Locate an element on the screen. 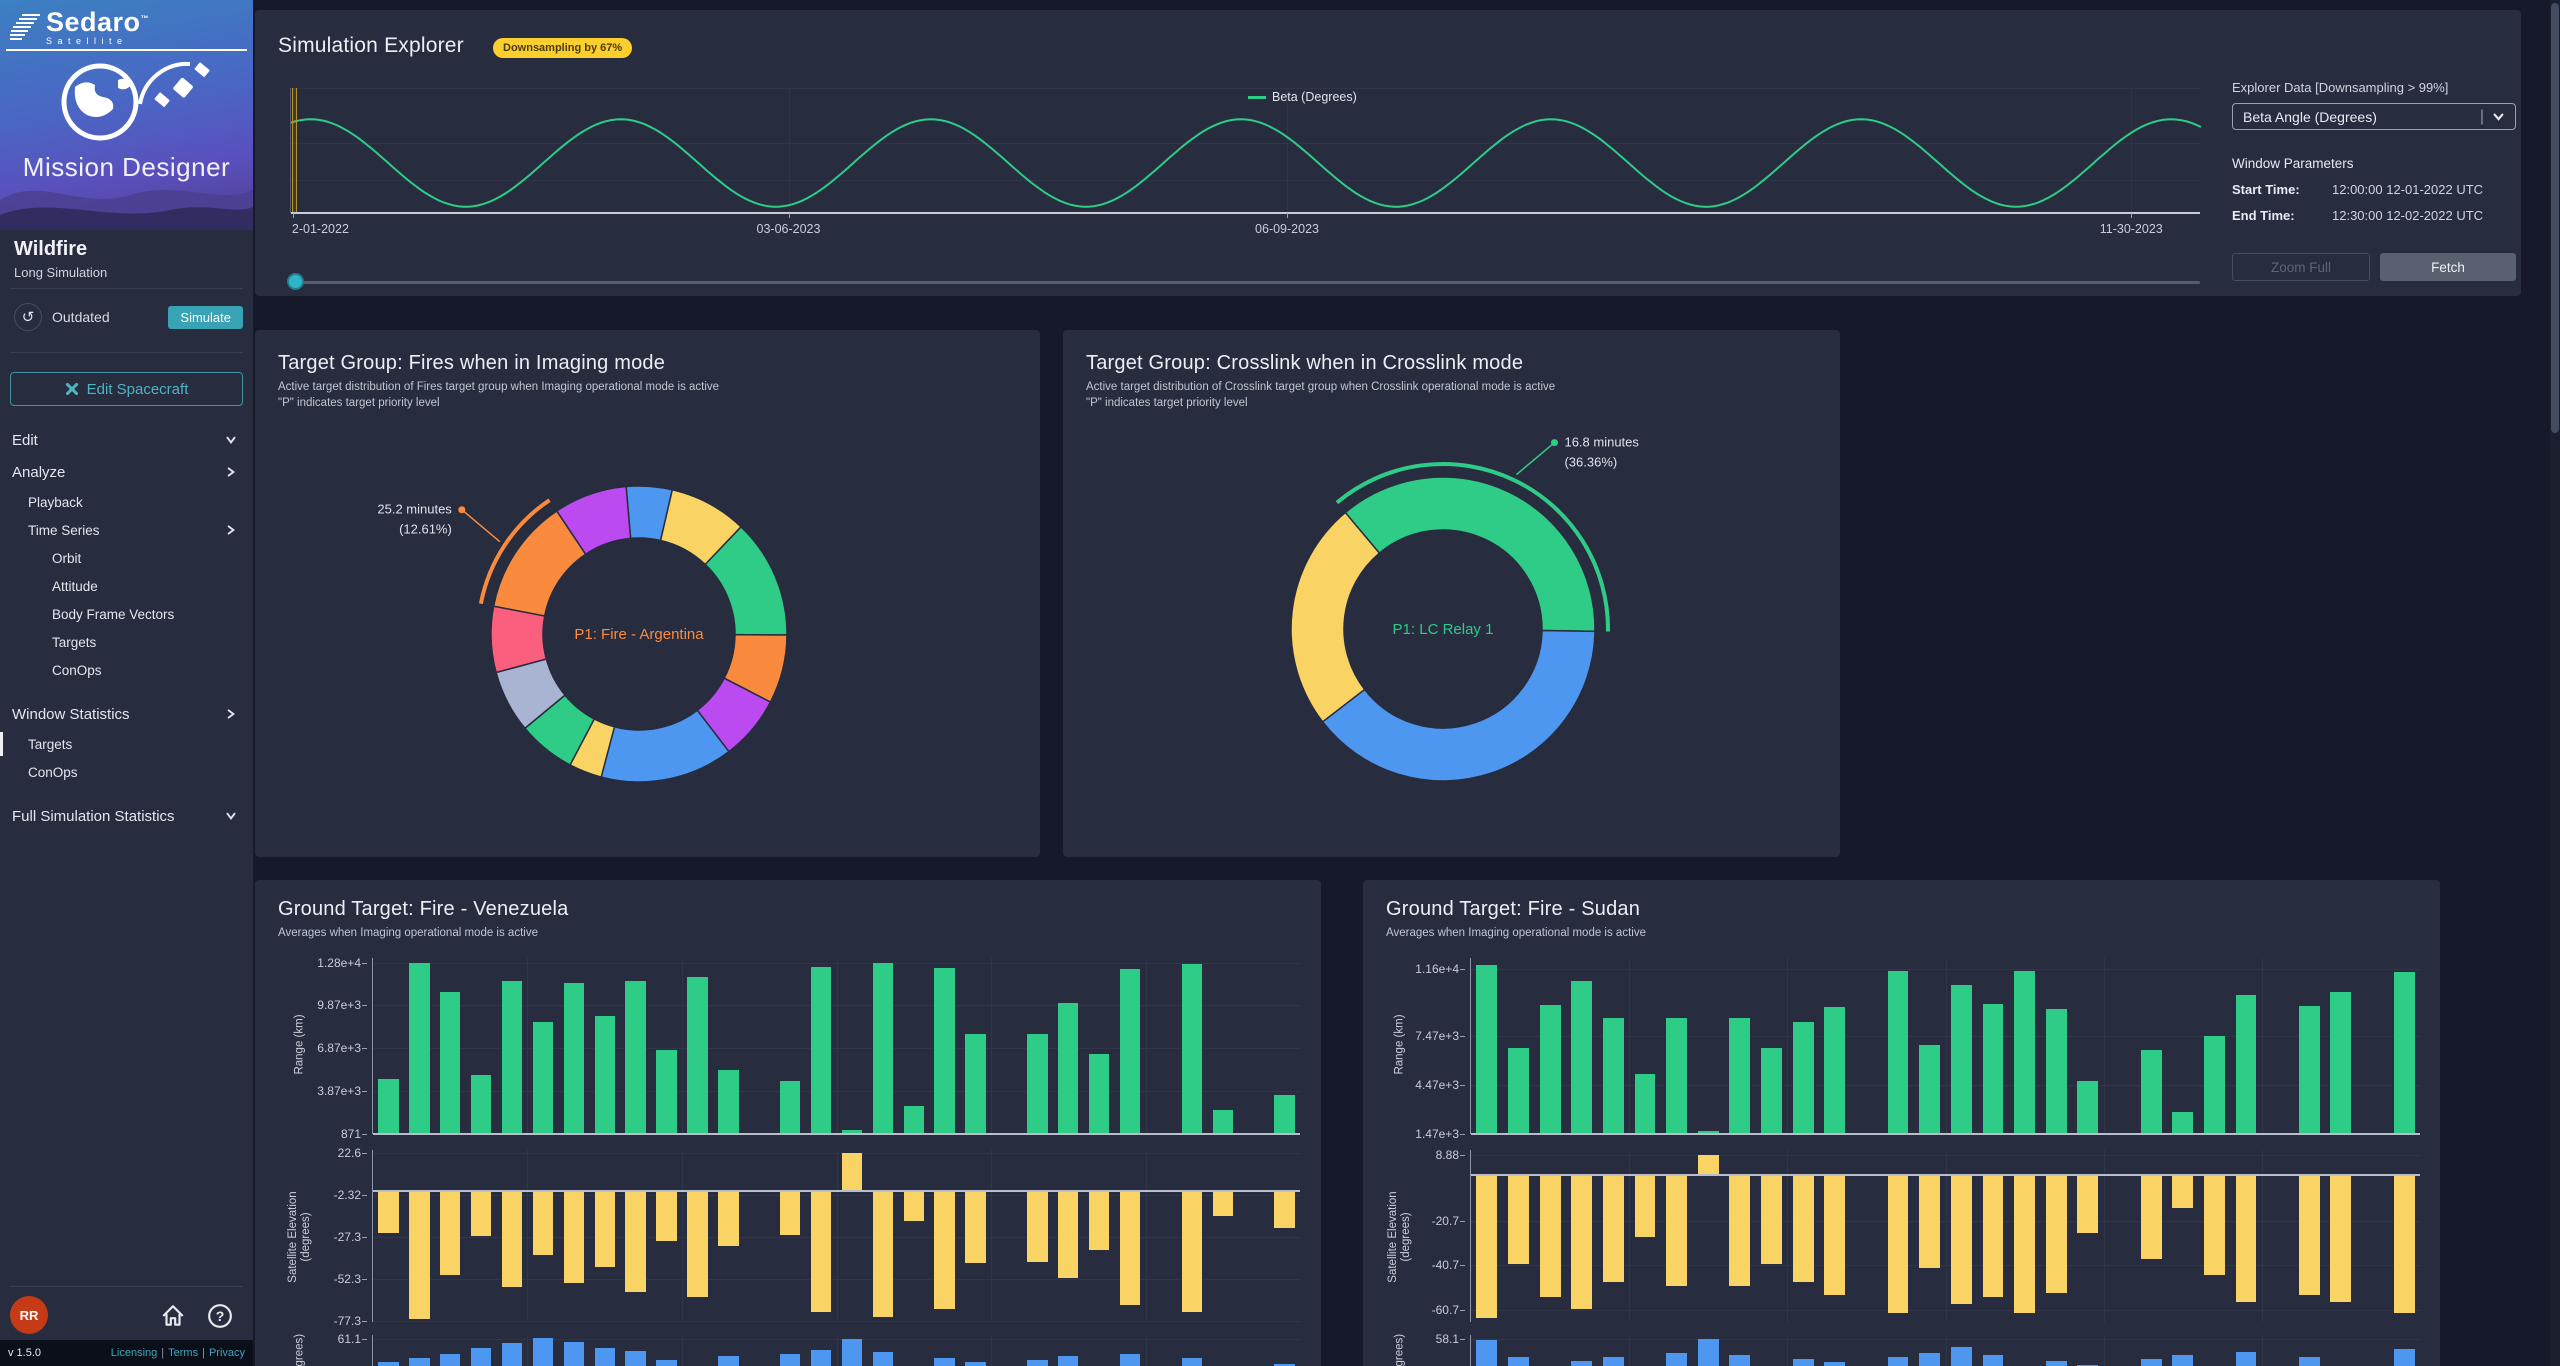 Image resolution: width=2560 pixels, height=1366 pixels. divider is located at coordinates (126, 1286).